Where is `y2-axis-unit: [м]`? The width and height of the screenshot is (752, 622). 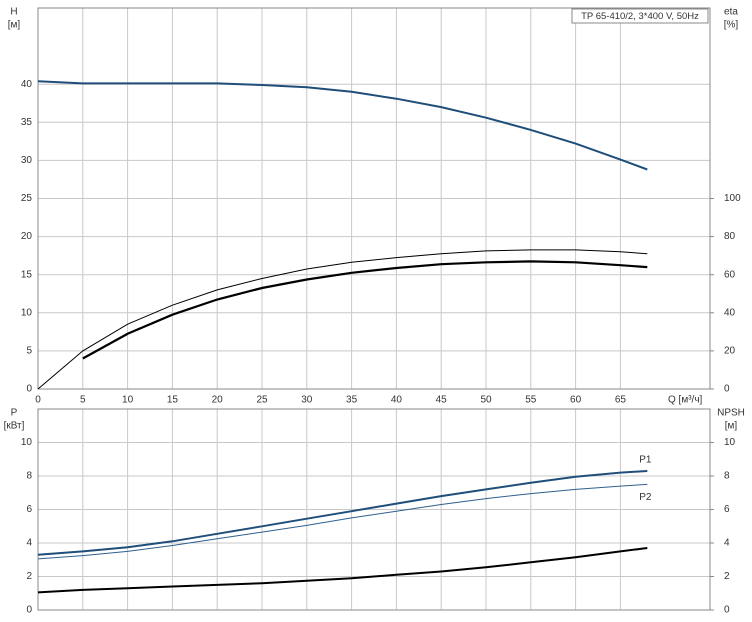 y2-axis-unit: [м] is located at coordinates (731, 426).